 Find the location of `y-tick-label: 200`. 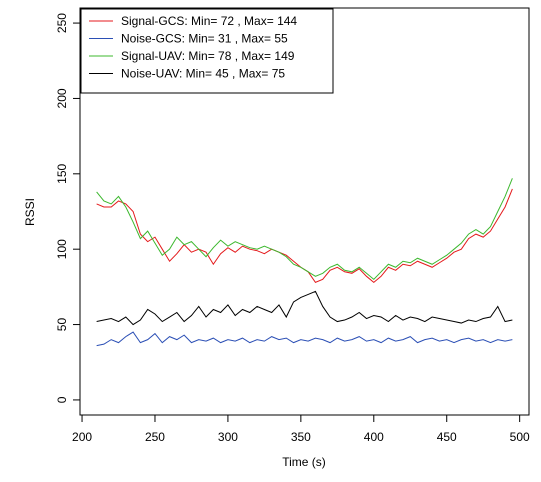

y-tick-label: 200 is located at coordinates (62, 98).